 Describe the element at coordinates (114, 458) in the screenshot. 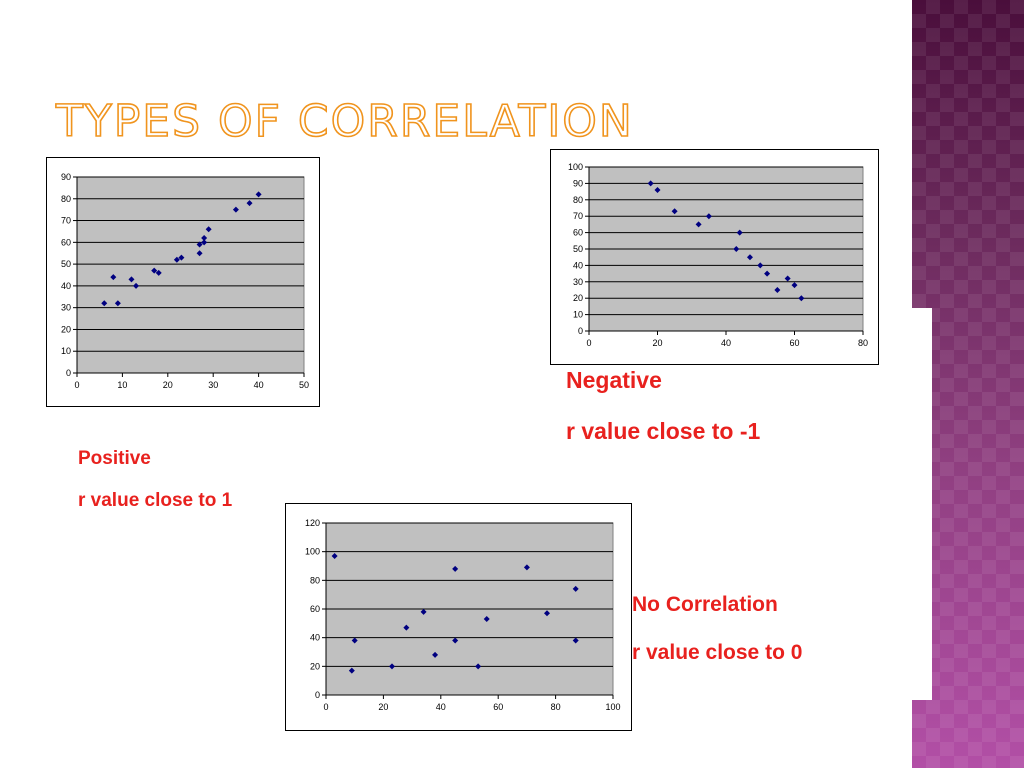

I see `positive-caption-heading: Positive` at that location.